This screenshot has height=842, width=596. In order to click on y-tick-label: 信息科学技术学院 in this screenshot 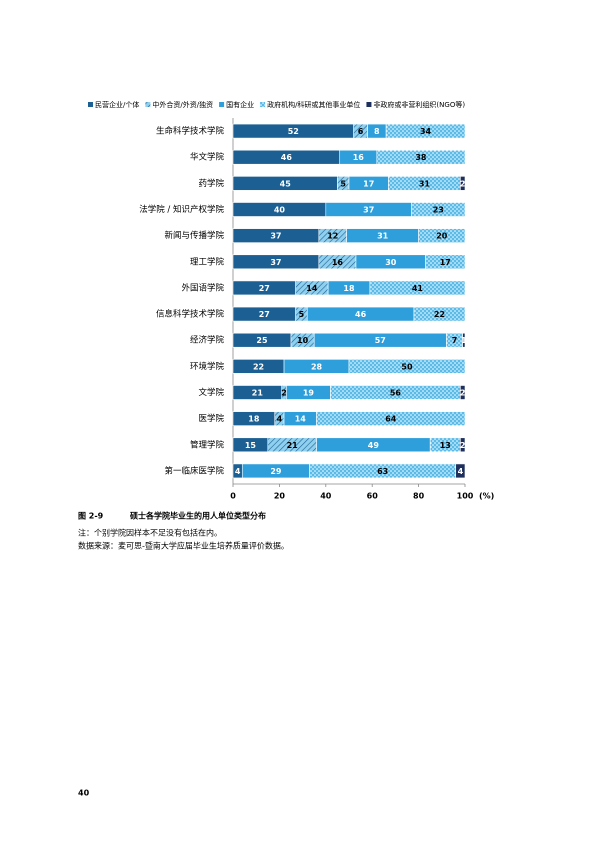, I will do `click(190, 314)`.